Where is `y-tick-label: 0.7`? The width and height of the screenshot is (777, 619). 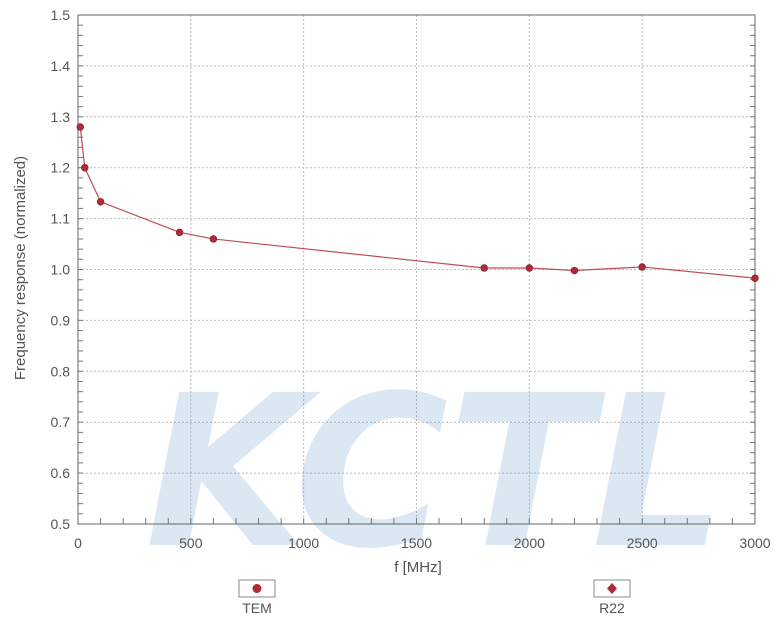
y-tick-label: 0.7 is located at coordinates (61, 422).